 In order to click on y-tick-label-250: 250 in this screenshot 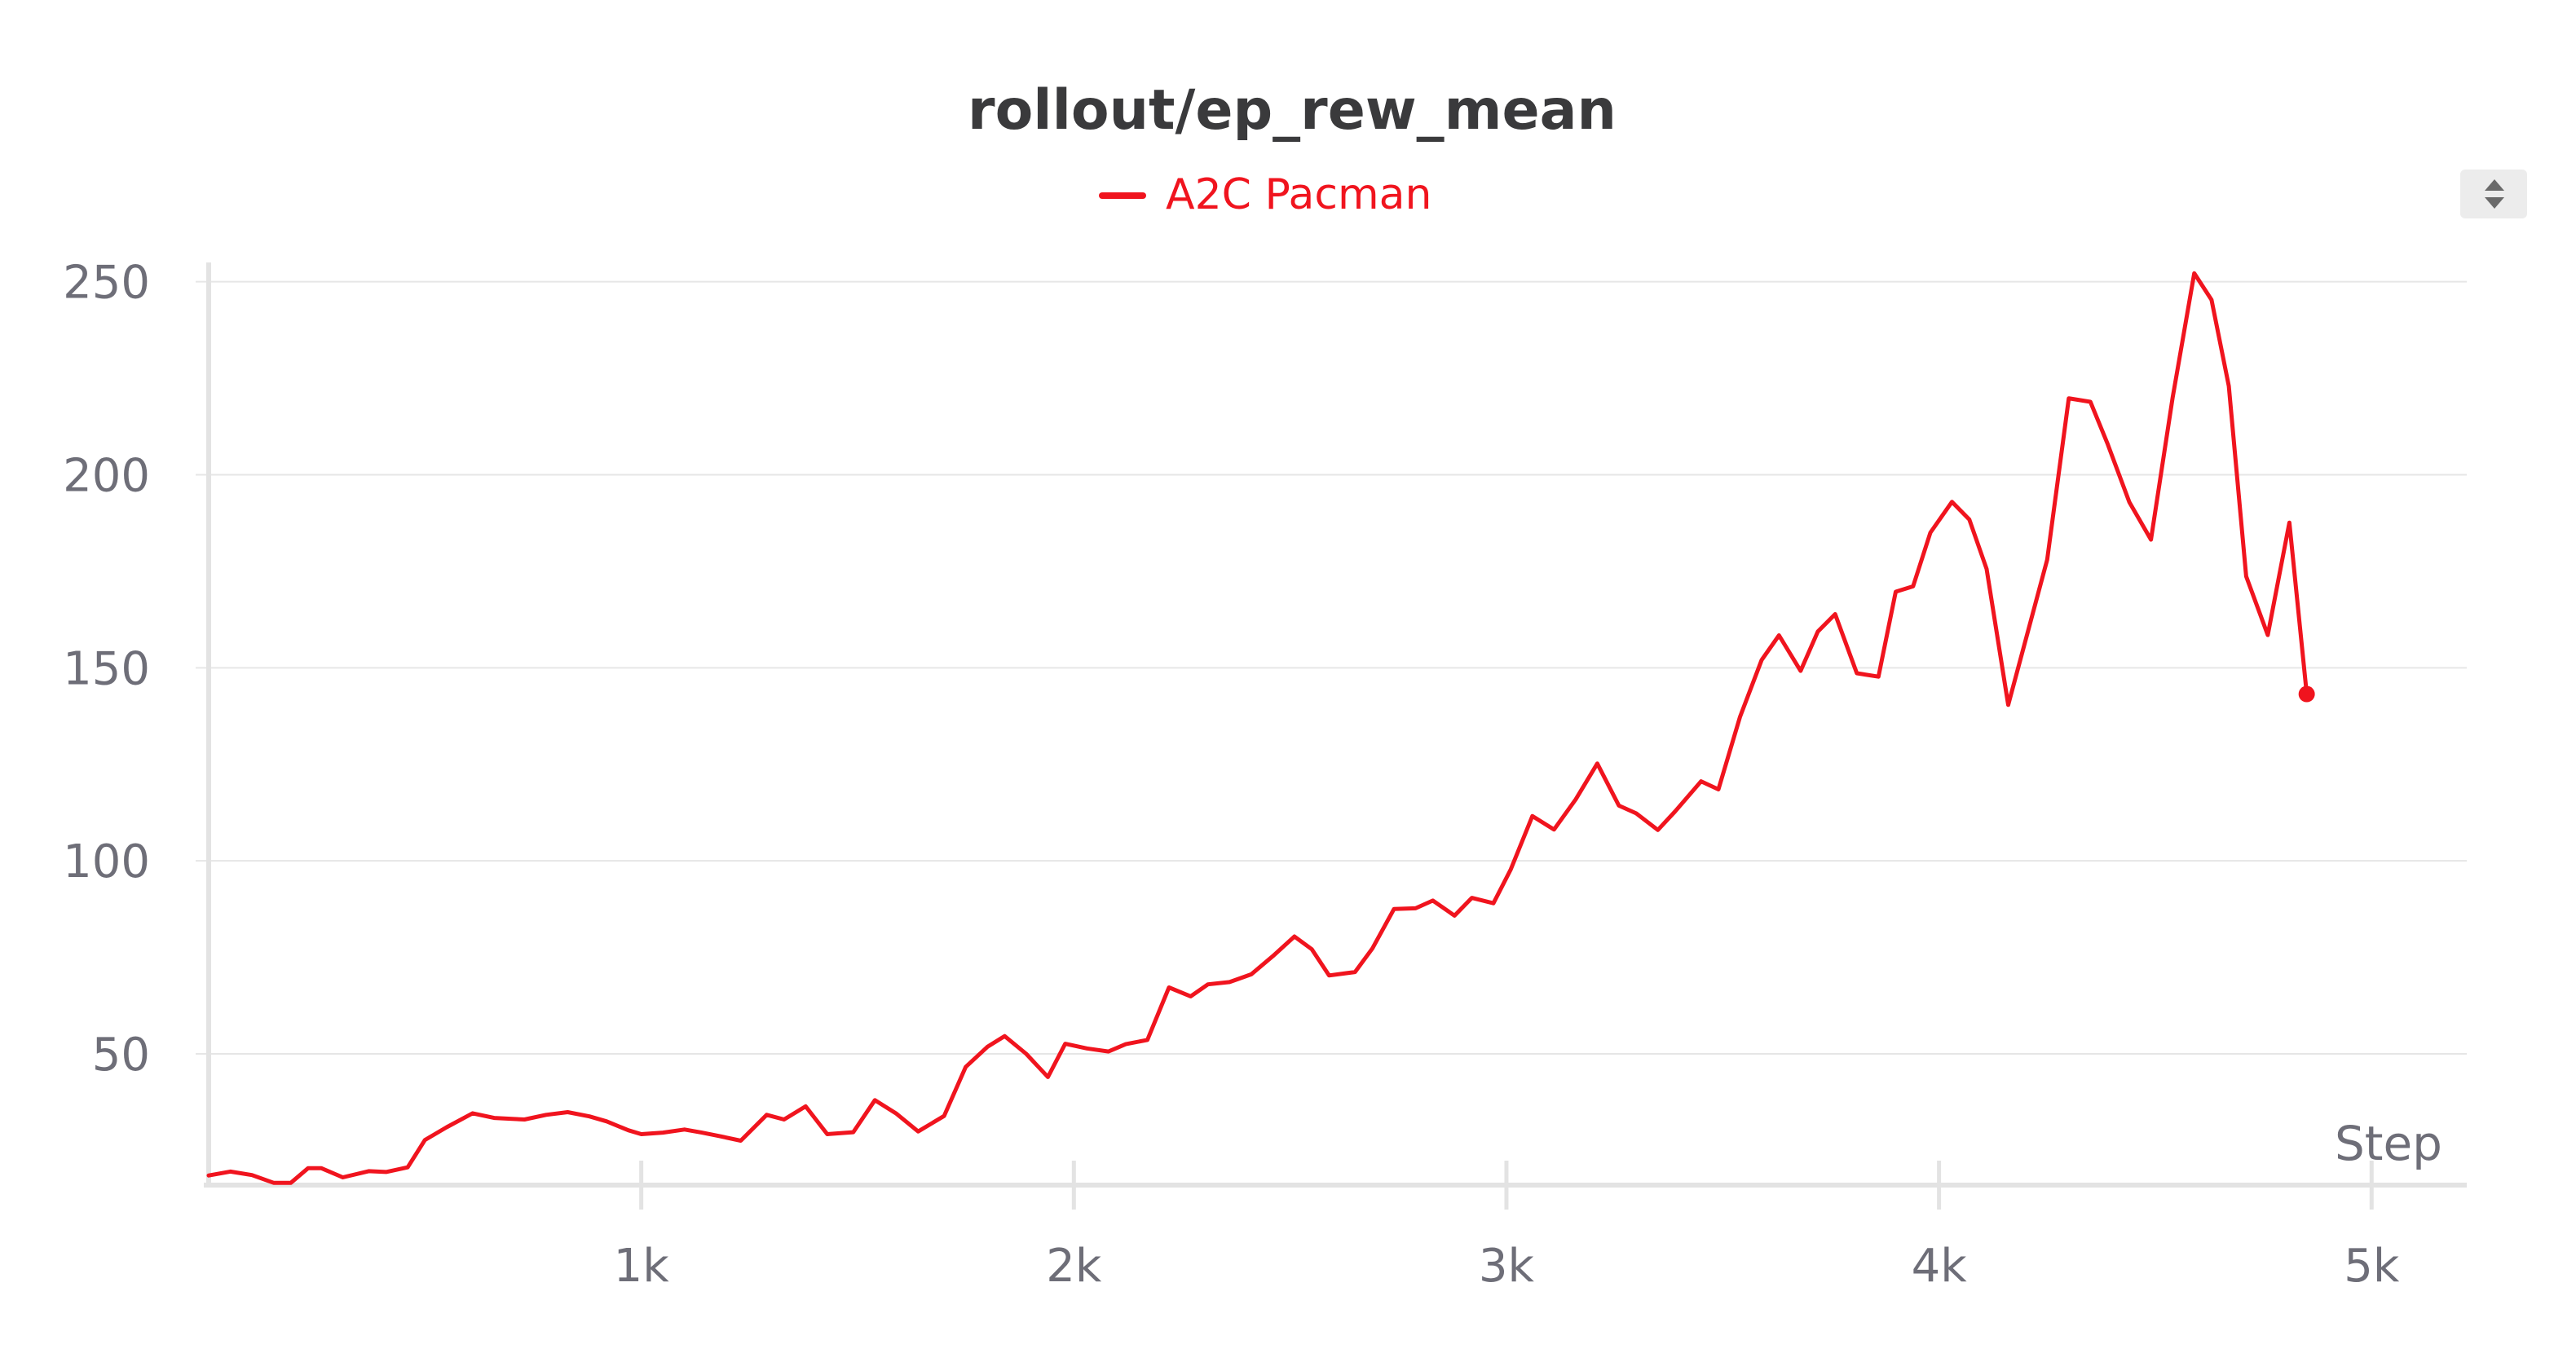, I will do `click(106, 283)`.